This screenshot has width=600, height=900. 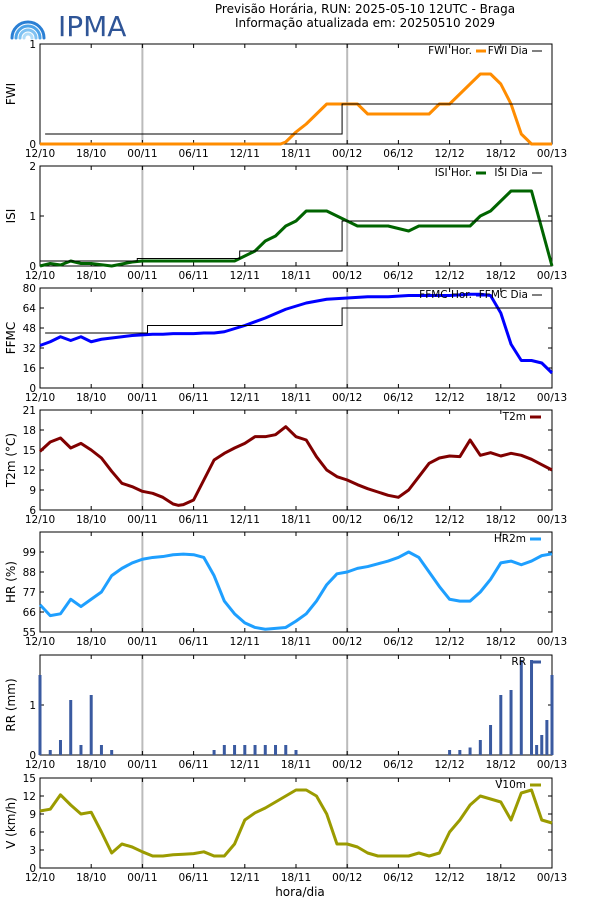 What do you see at coordinates (29, 329) in the screenshot?
I see `y-tick-label: 48` at bounding box center [29, 329].